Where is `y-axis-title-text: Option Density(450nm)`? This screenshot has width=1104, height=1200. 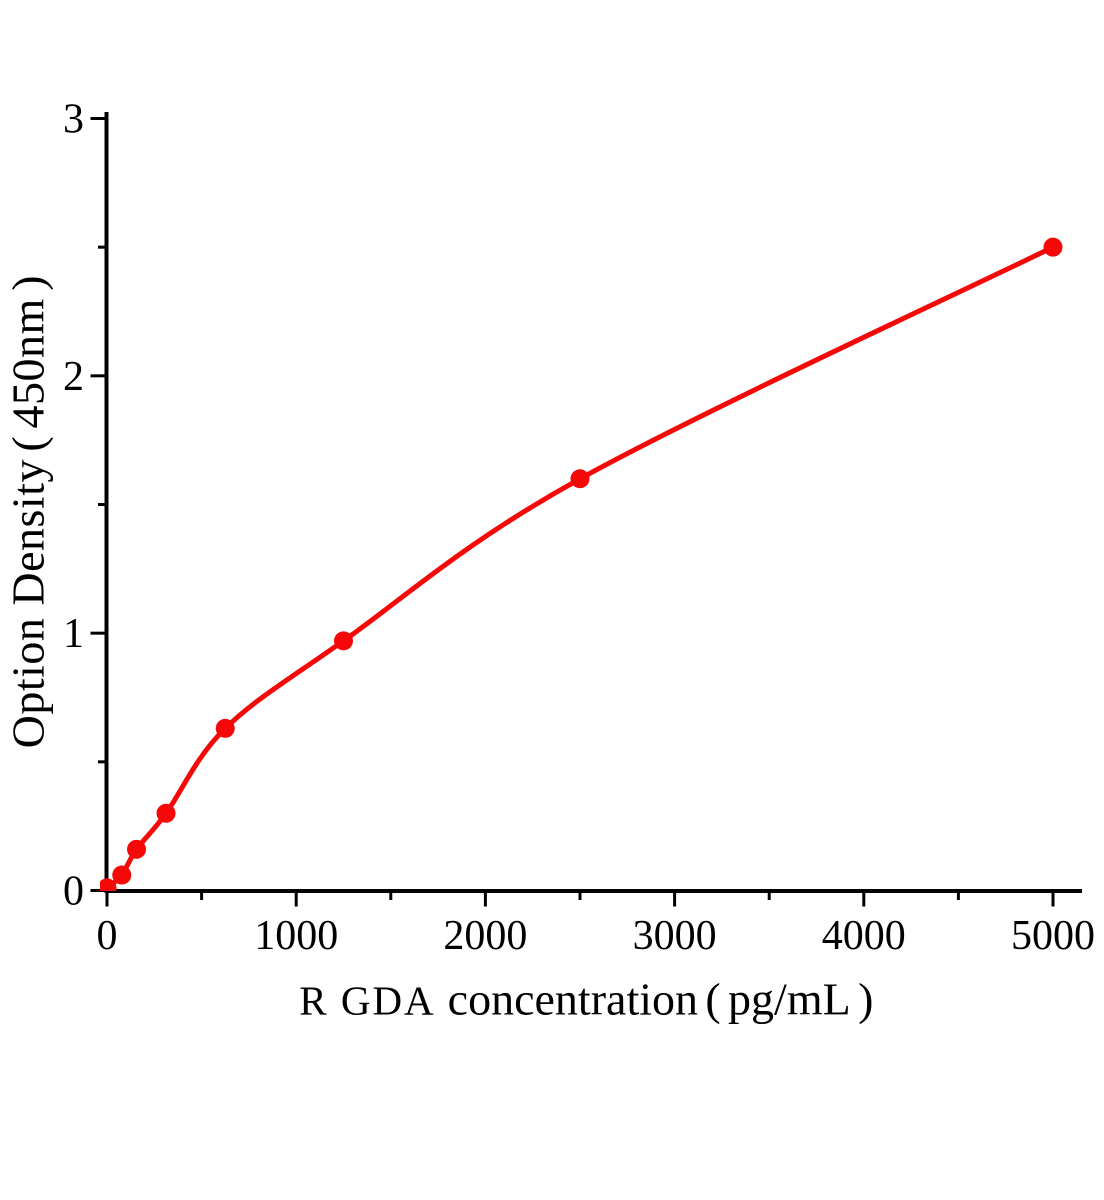
y-axis-title-text: Option Density(450nm) is located at coordinates (28, 511).